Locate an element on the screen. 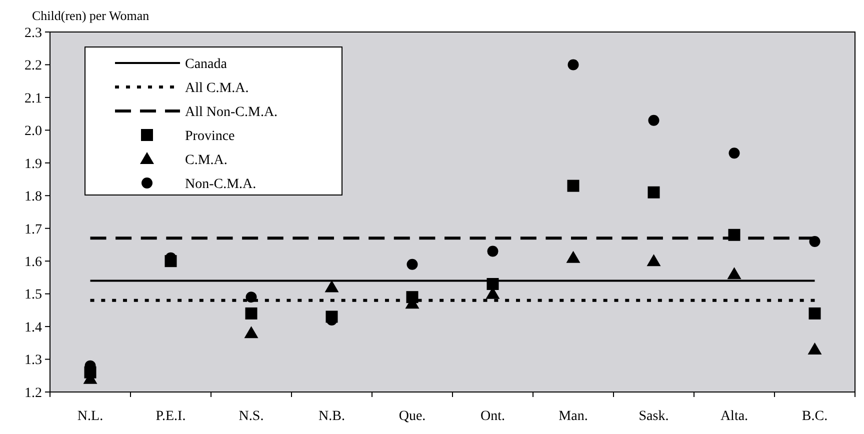  y-tick-label: 1.5 is located at coordinates (33, 295).